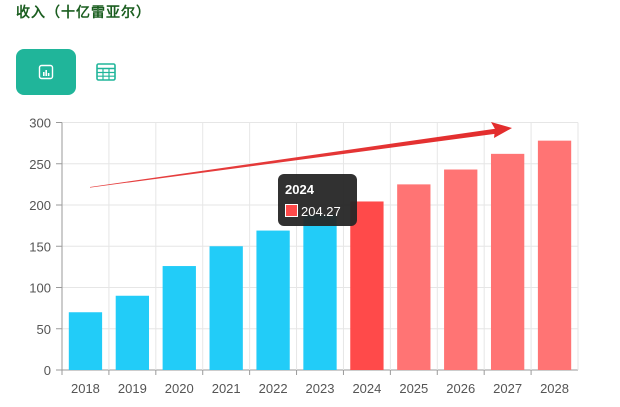 The height and width of the screenshot is (407, 620). Describe the element at coordinates (179, 388) in the screenshot. I see `x-tick-label-2020: 2020` at that location.